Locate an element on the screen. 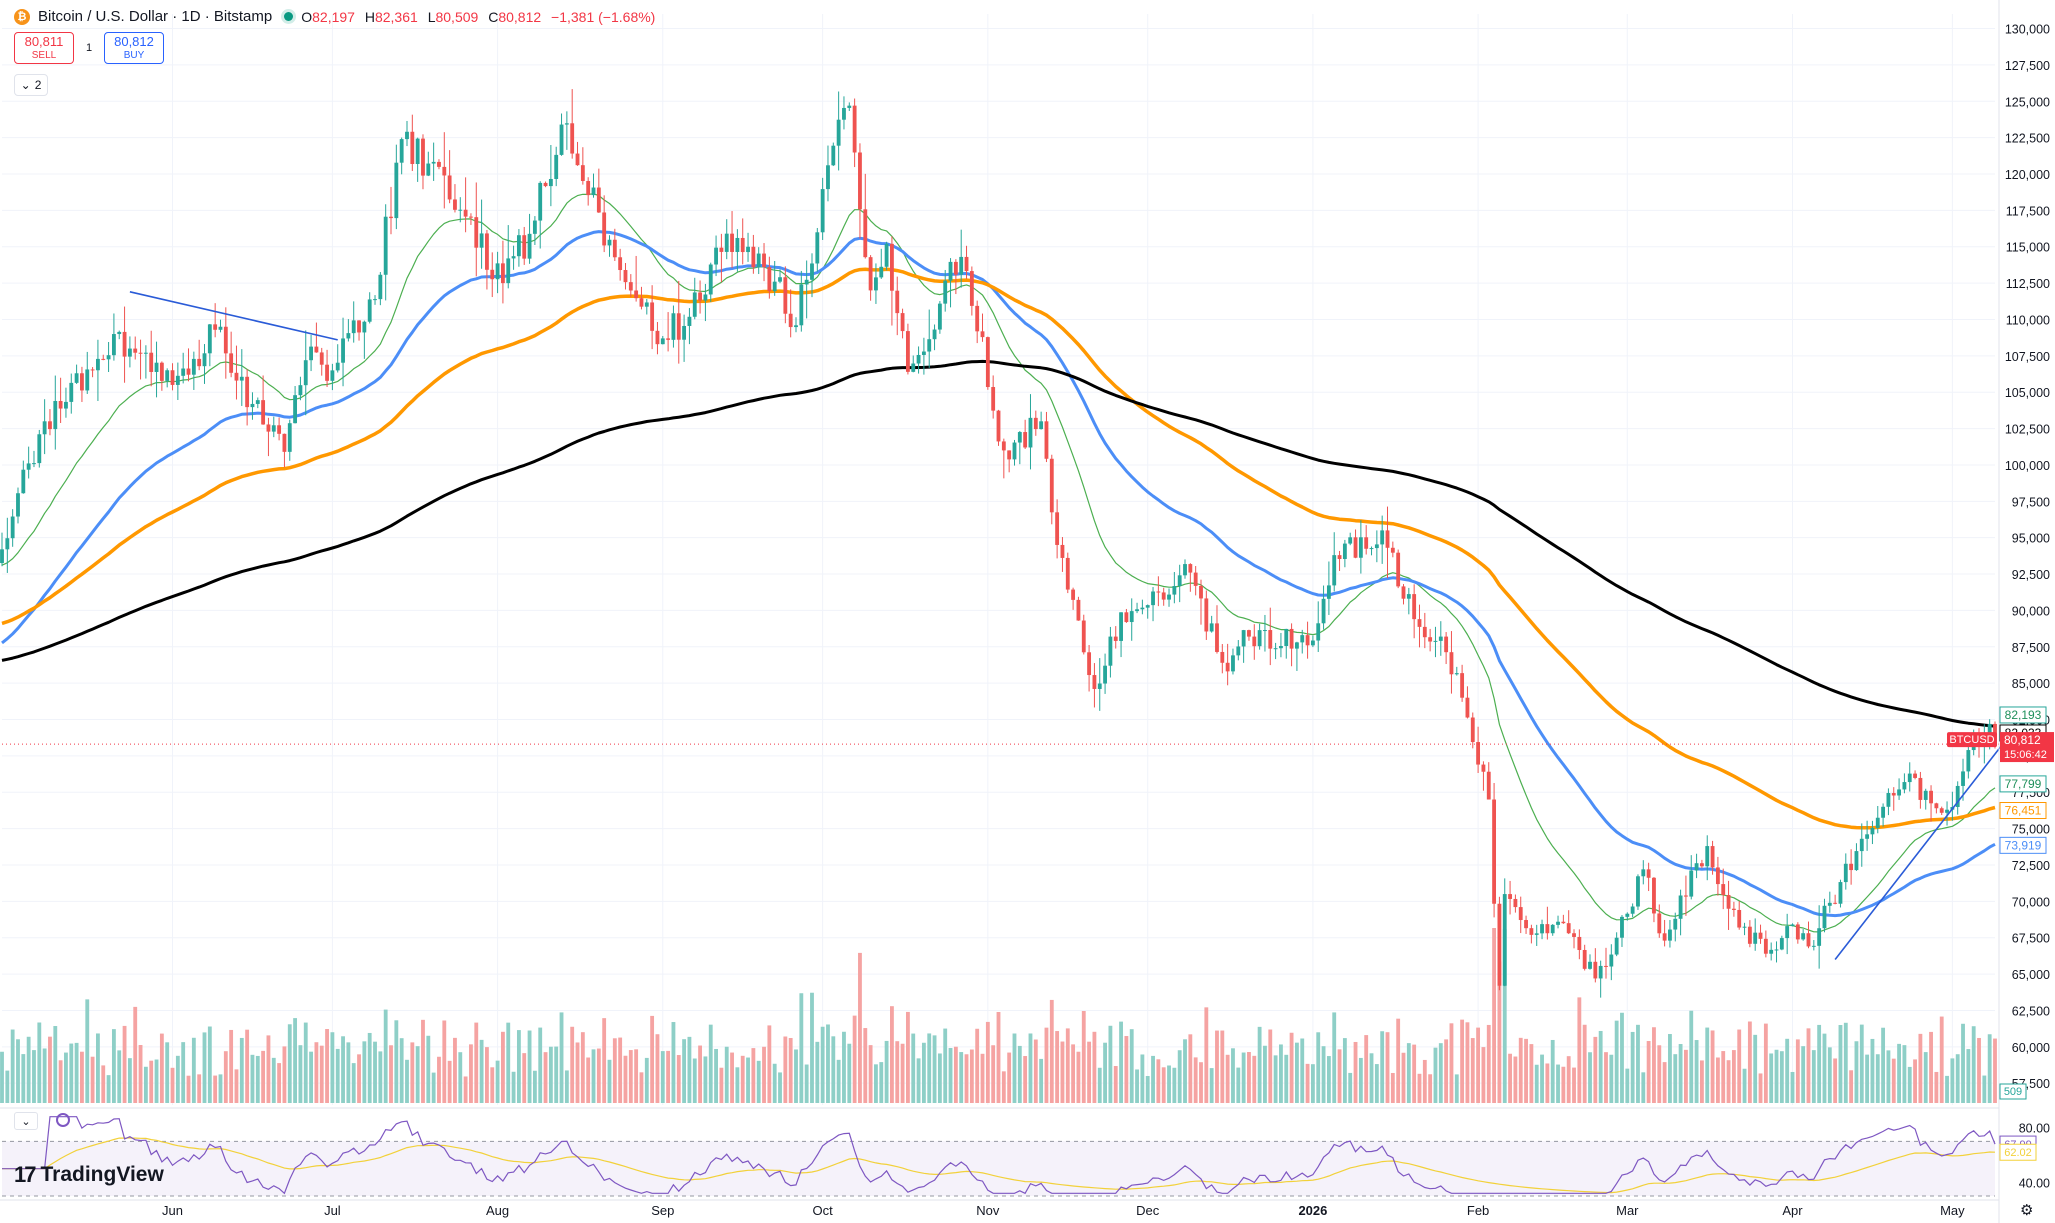 Image resolution: width=2055 pixels, height=1223 pixels. rsi-panel is located at coordinates (999, 1156).